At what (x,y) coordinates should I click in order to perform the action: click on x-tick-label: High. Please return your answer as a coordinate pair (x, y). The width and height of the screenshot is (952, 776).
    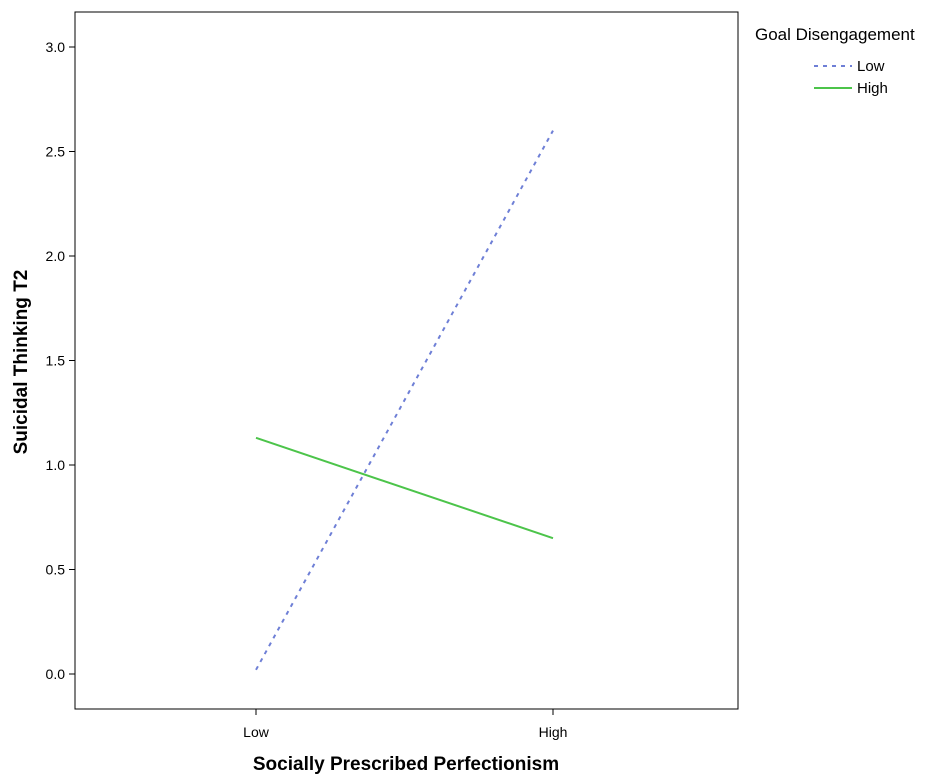
    Looking at the image, I should click on (553, 732).